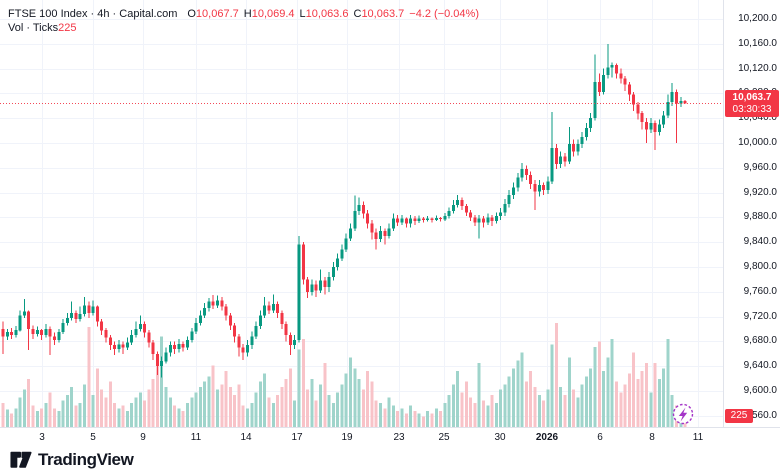 The image size is (780, 470). I want to click on symbol-title: FTSE 100 Index · 4h · Capital.com, so click(93, 14).